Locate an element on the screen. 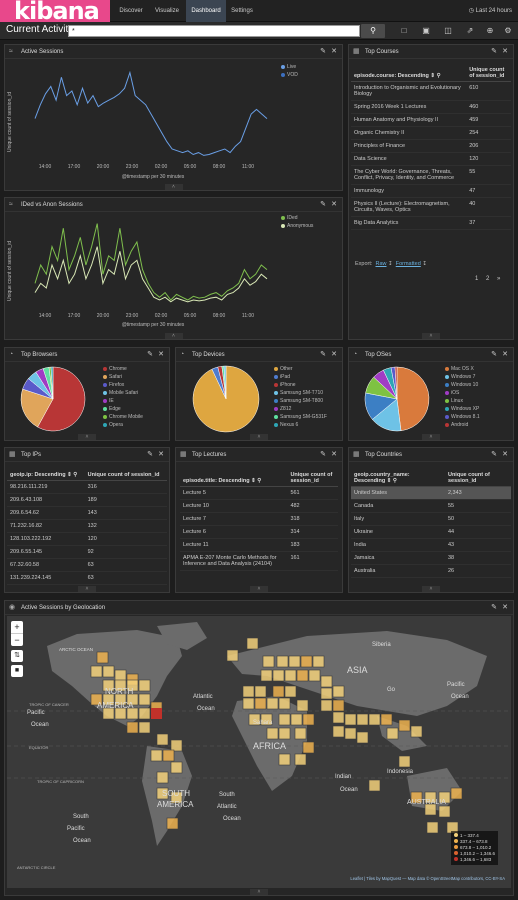 The width and height of the screenshot is (518, 900). column-header-ip: geoip.ip: Descending ⇕ ⚲ is located at coordinates (46, 475).